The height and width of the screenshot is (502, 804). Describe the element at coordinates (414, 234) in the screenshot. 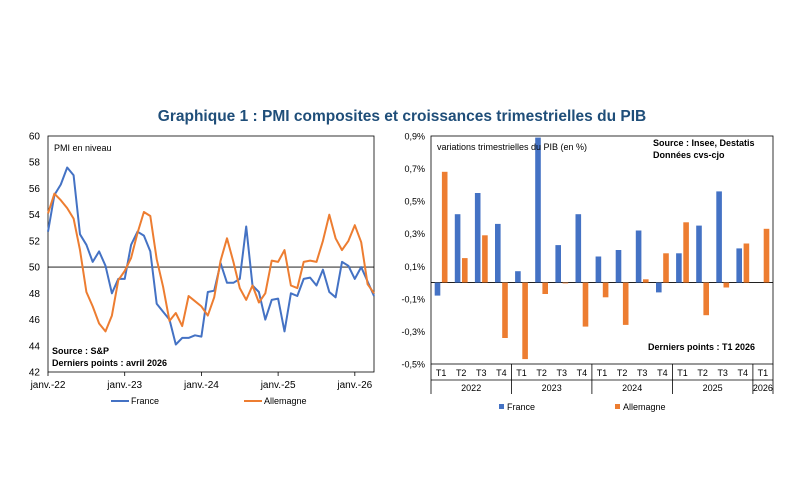

I see `gdp-y-tick-label: 0,3%` at that location.